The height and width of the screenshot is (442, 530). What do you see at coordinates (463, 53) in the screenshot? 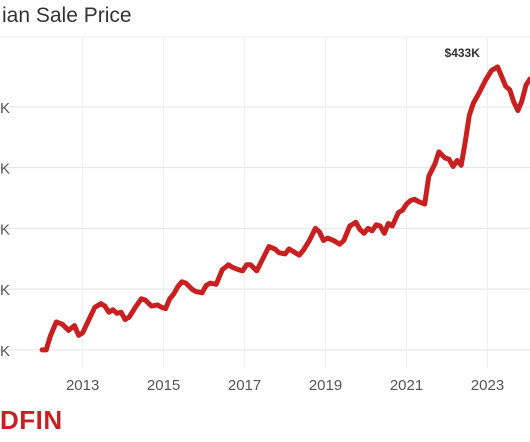
I see `peak-annotation-label: $433K` at bounding box center [463, 53].